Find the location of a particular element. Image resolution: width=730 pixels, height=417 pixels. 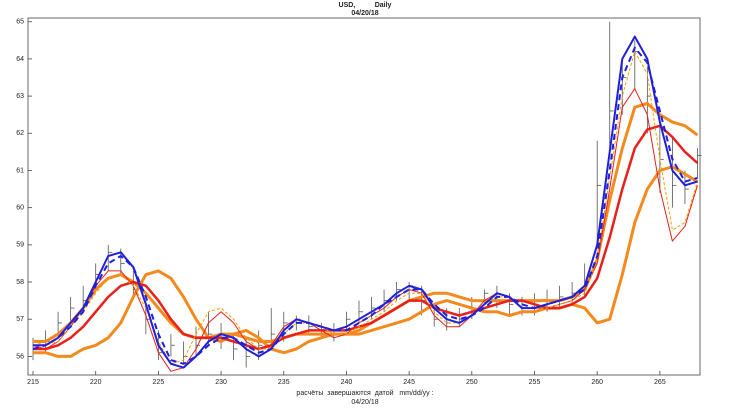

x-tick-label: 225 is located at coordinates (159, 382).